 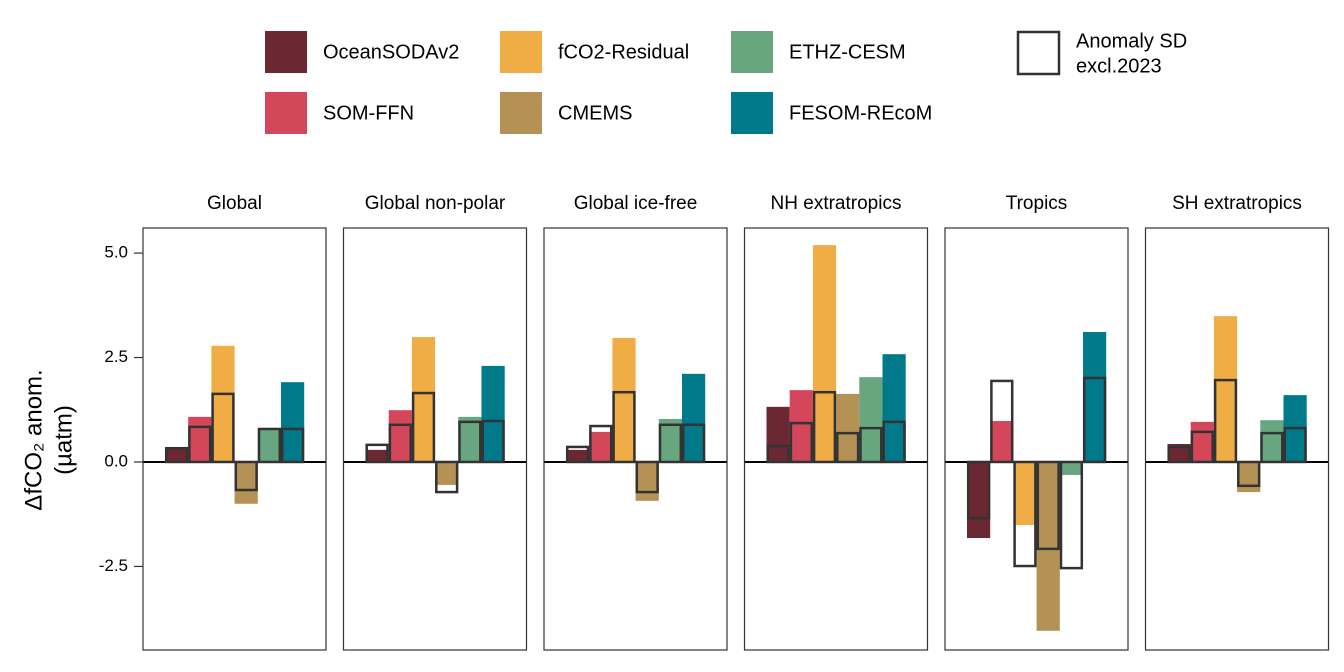 I want to click on facet-title: Tropics, so click(x=1037, y=203).